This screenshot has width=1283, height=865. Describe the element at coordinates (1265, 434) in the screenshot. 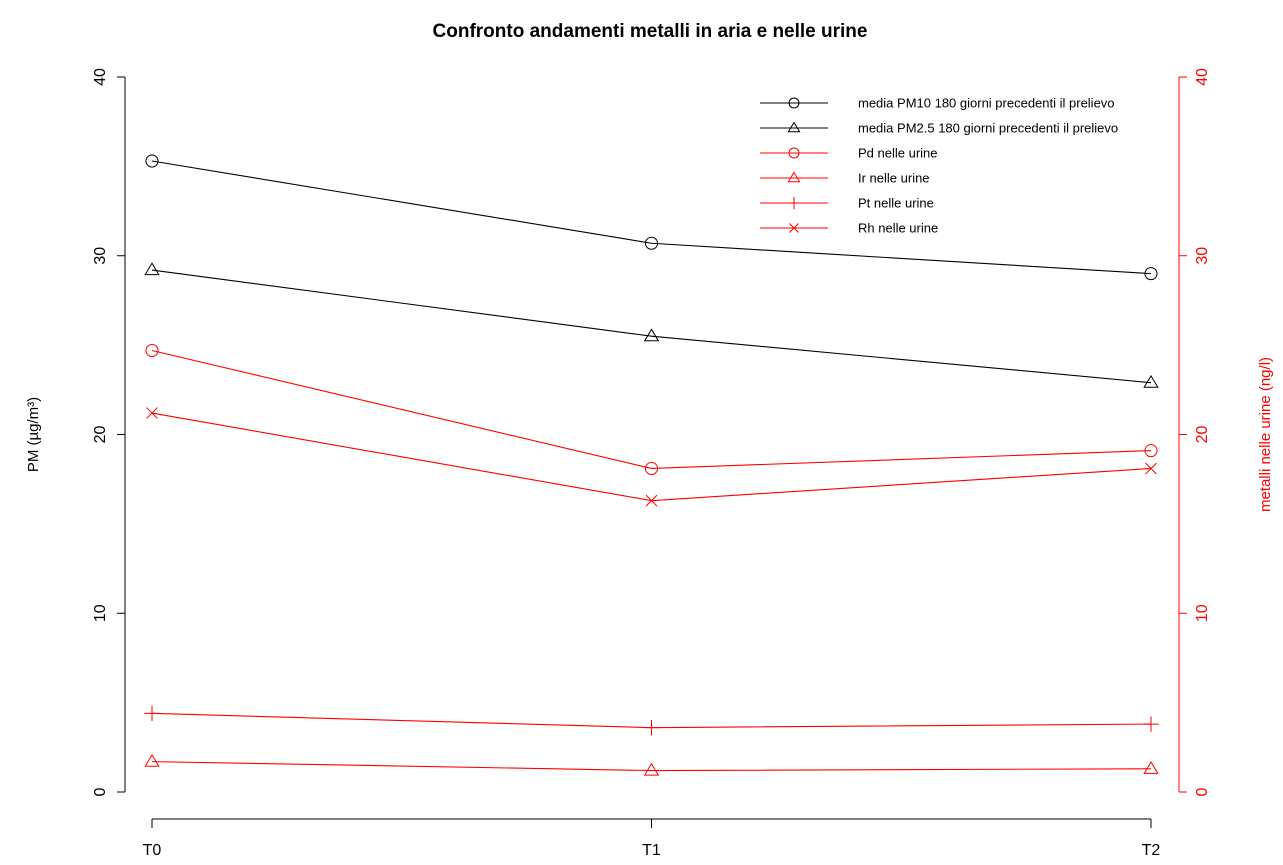

I see `right-y-axis-label: metalli nelle urine (ng/l)` at that location.